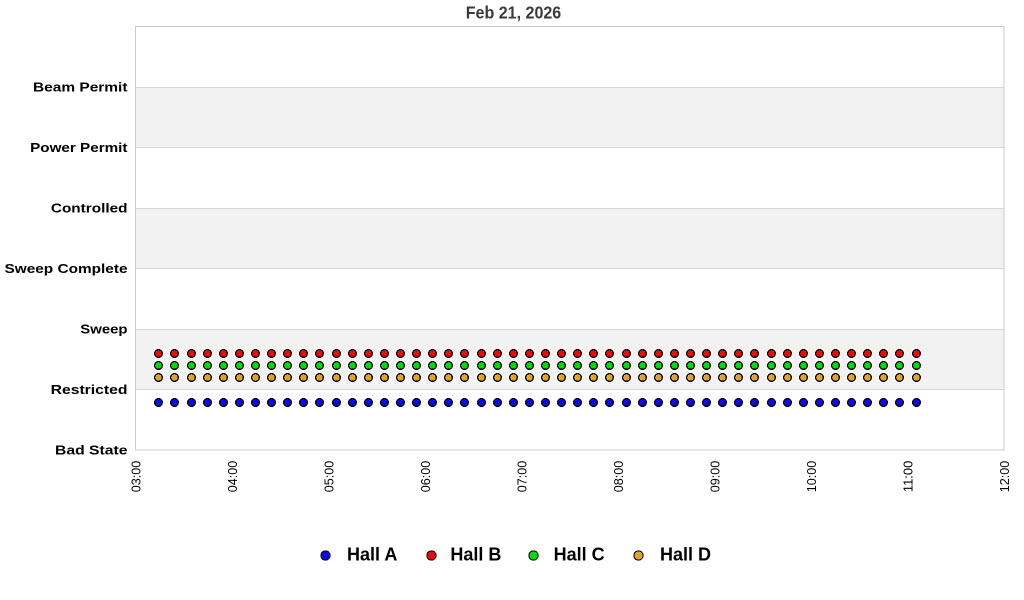 This screenshot has width=1024, height=600. What do you see at coordinates (79, 147) in the screenshot?
I see `svg-text: Power Permit` at bounding box center [79, 147].